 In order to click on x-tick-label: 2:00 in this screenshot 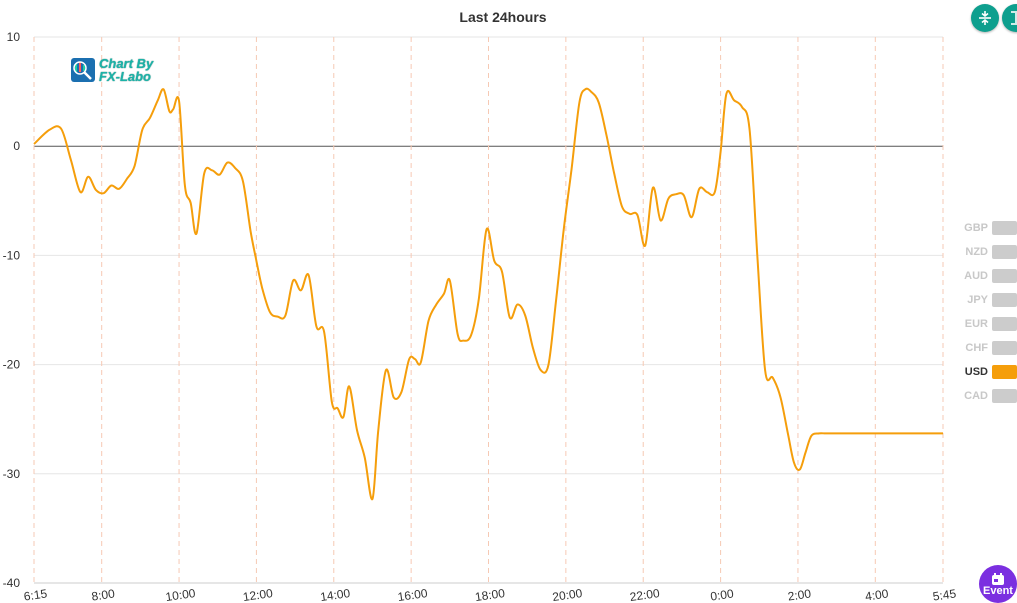, I will do `click(799, 594)`.